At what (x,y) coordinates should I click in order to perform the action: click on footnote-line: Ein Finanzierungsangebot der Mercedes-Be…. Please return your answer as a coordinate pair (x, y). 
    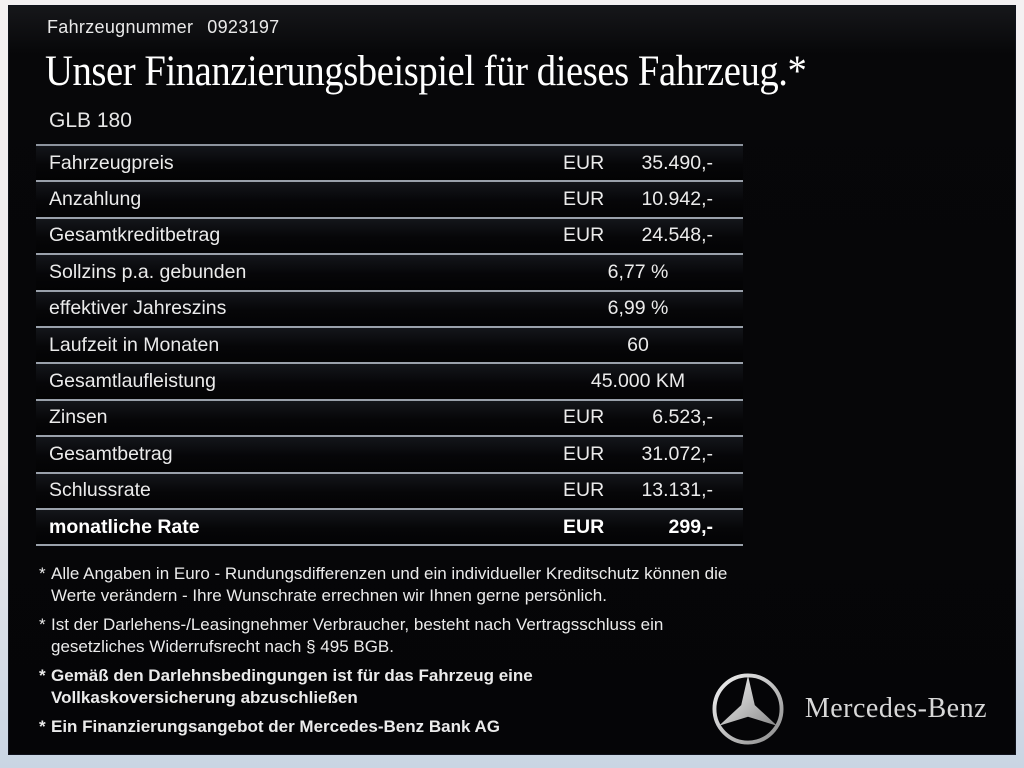
    Looking at the image, I should click on (276, 727).